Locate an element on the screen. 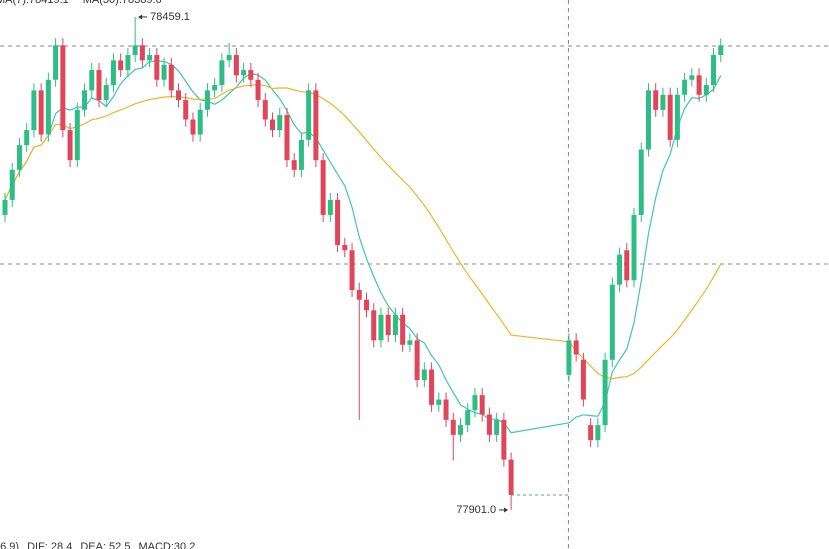  footer-text: DEA: 52.5 is located at coordinates (105, 545).